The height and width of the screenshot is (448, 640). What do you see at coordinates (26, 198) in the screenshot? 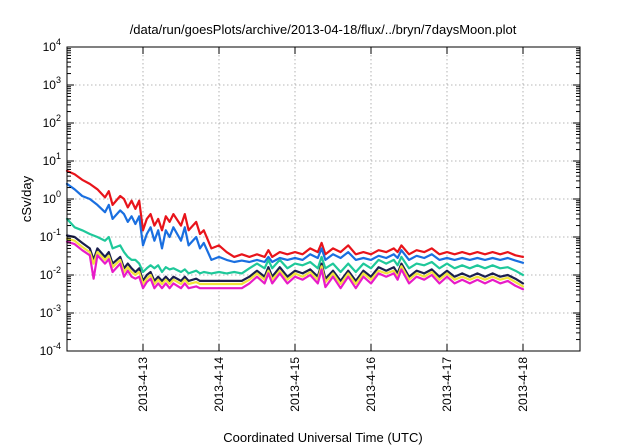
I see `y-axis-label: cSv/day` at bounding box center [26, 198].